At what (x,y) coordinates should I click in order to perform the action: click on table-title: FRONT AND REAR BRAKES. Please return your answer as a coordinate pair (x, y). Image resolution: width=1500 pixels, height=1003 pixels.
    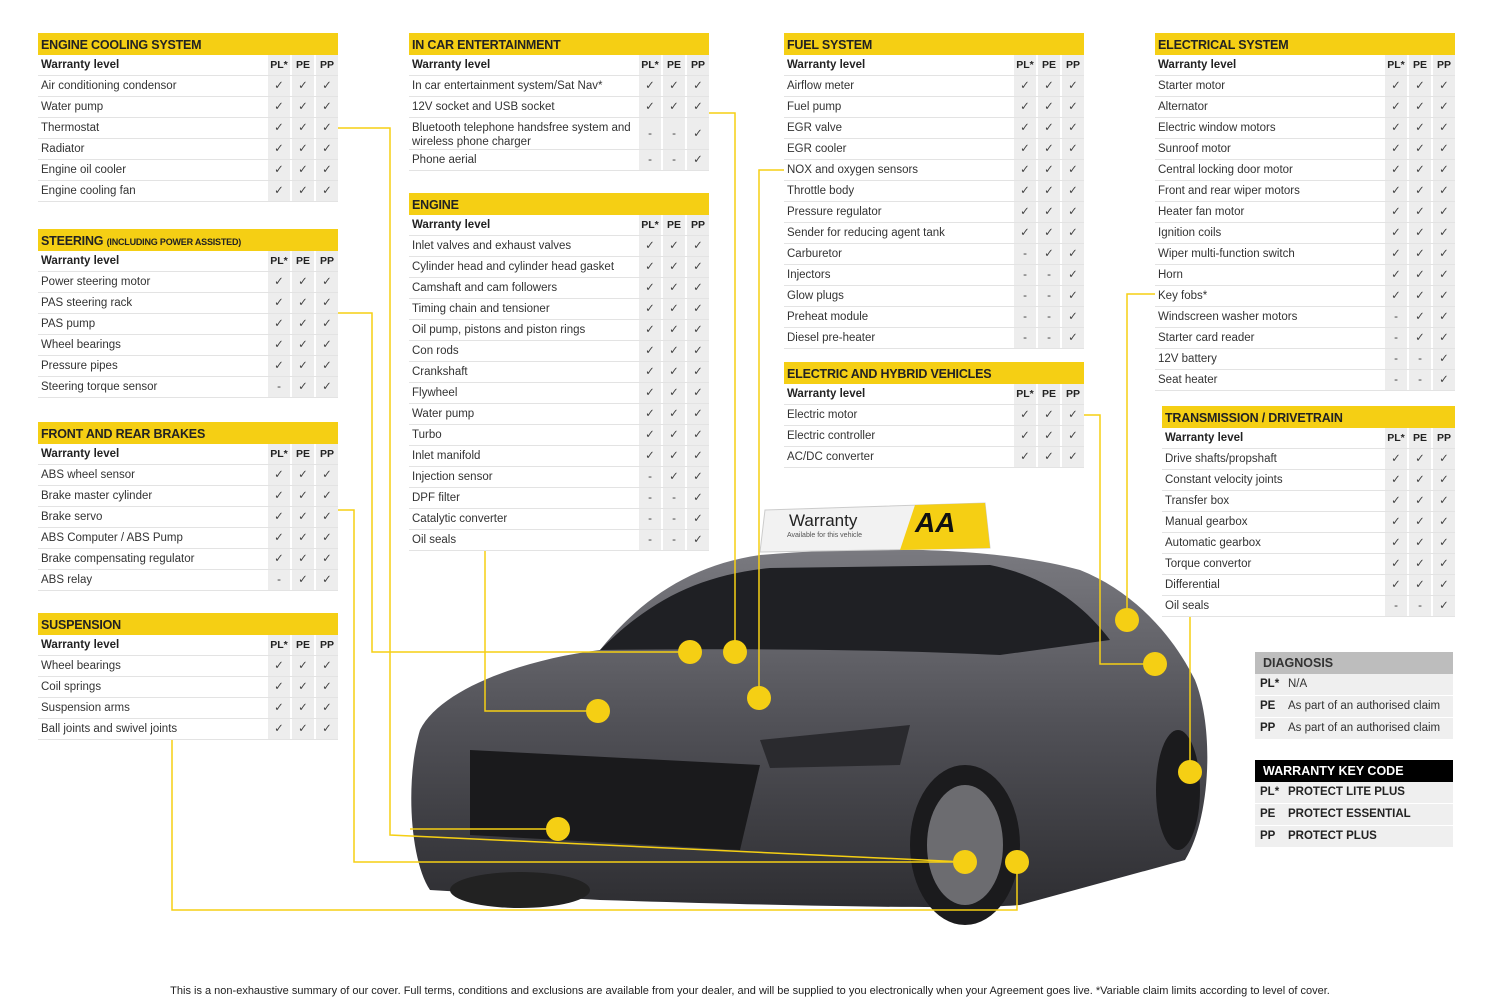
    Looking at the image, I should click on (188, 433).